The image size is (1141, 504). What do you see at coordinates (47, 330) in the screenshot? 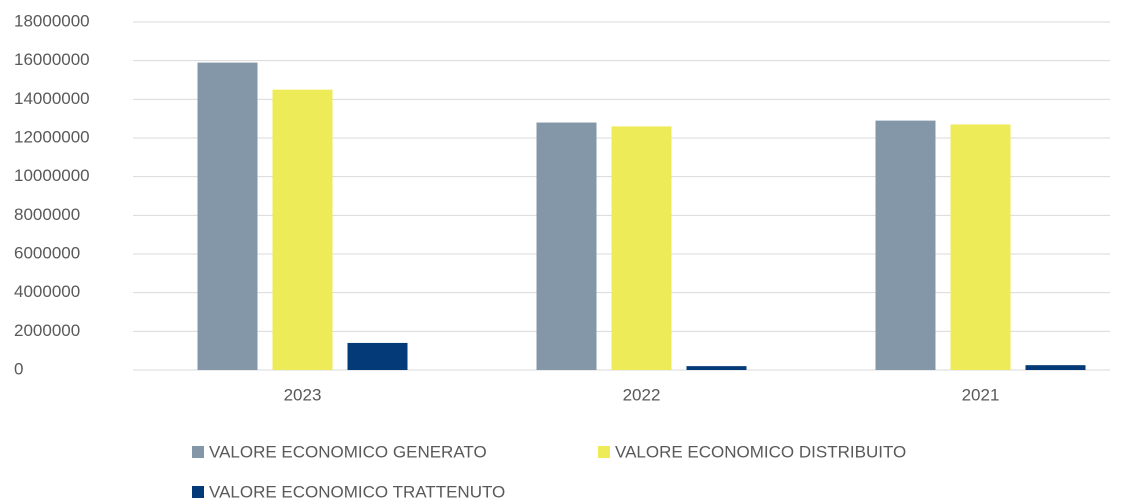
I see `y-tick-label: 2000000` at bounding box center [47, 330].